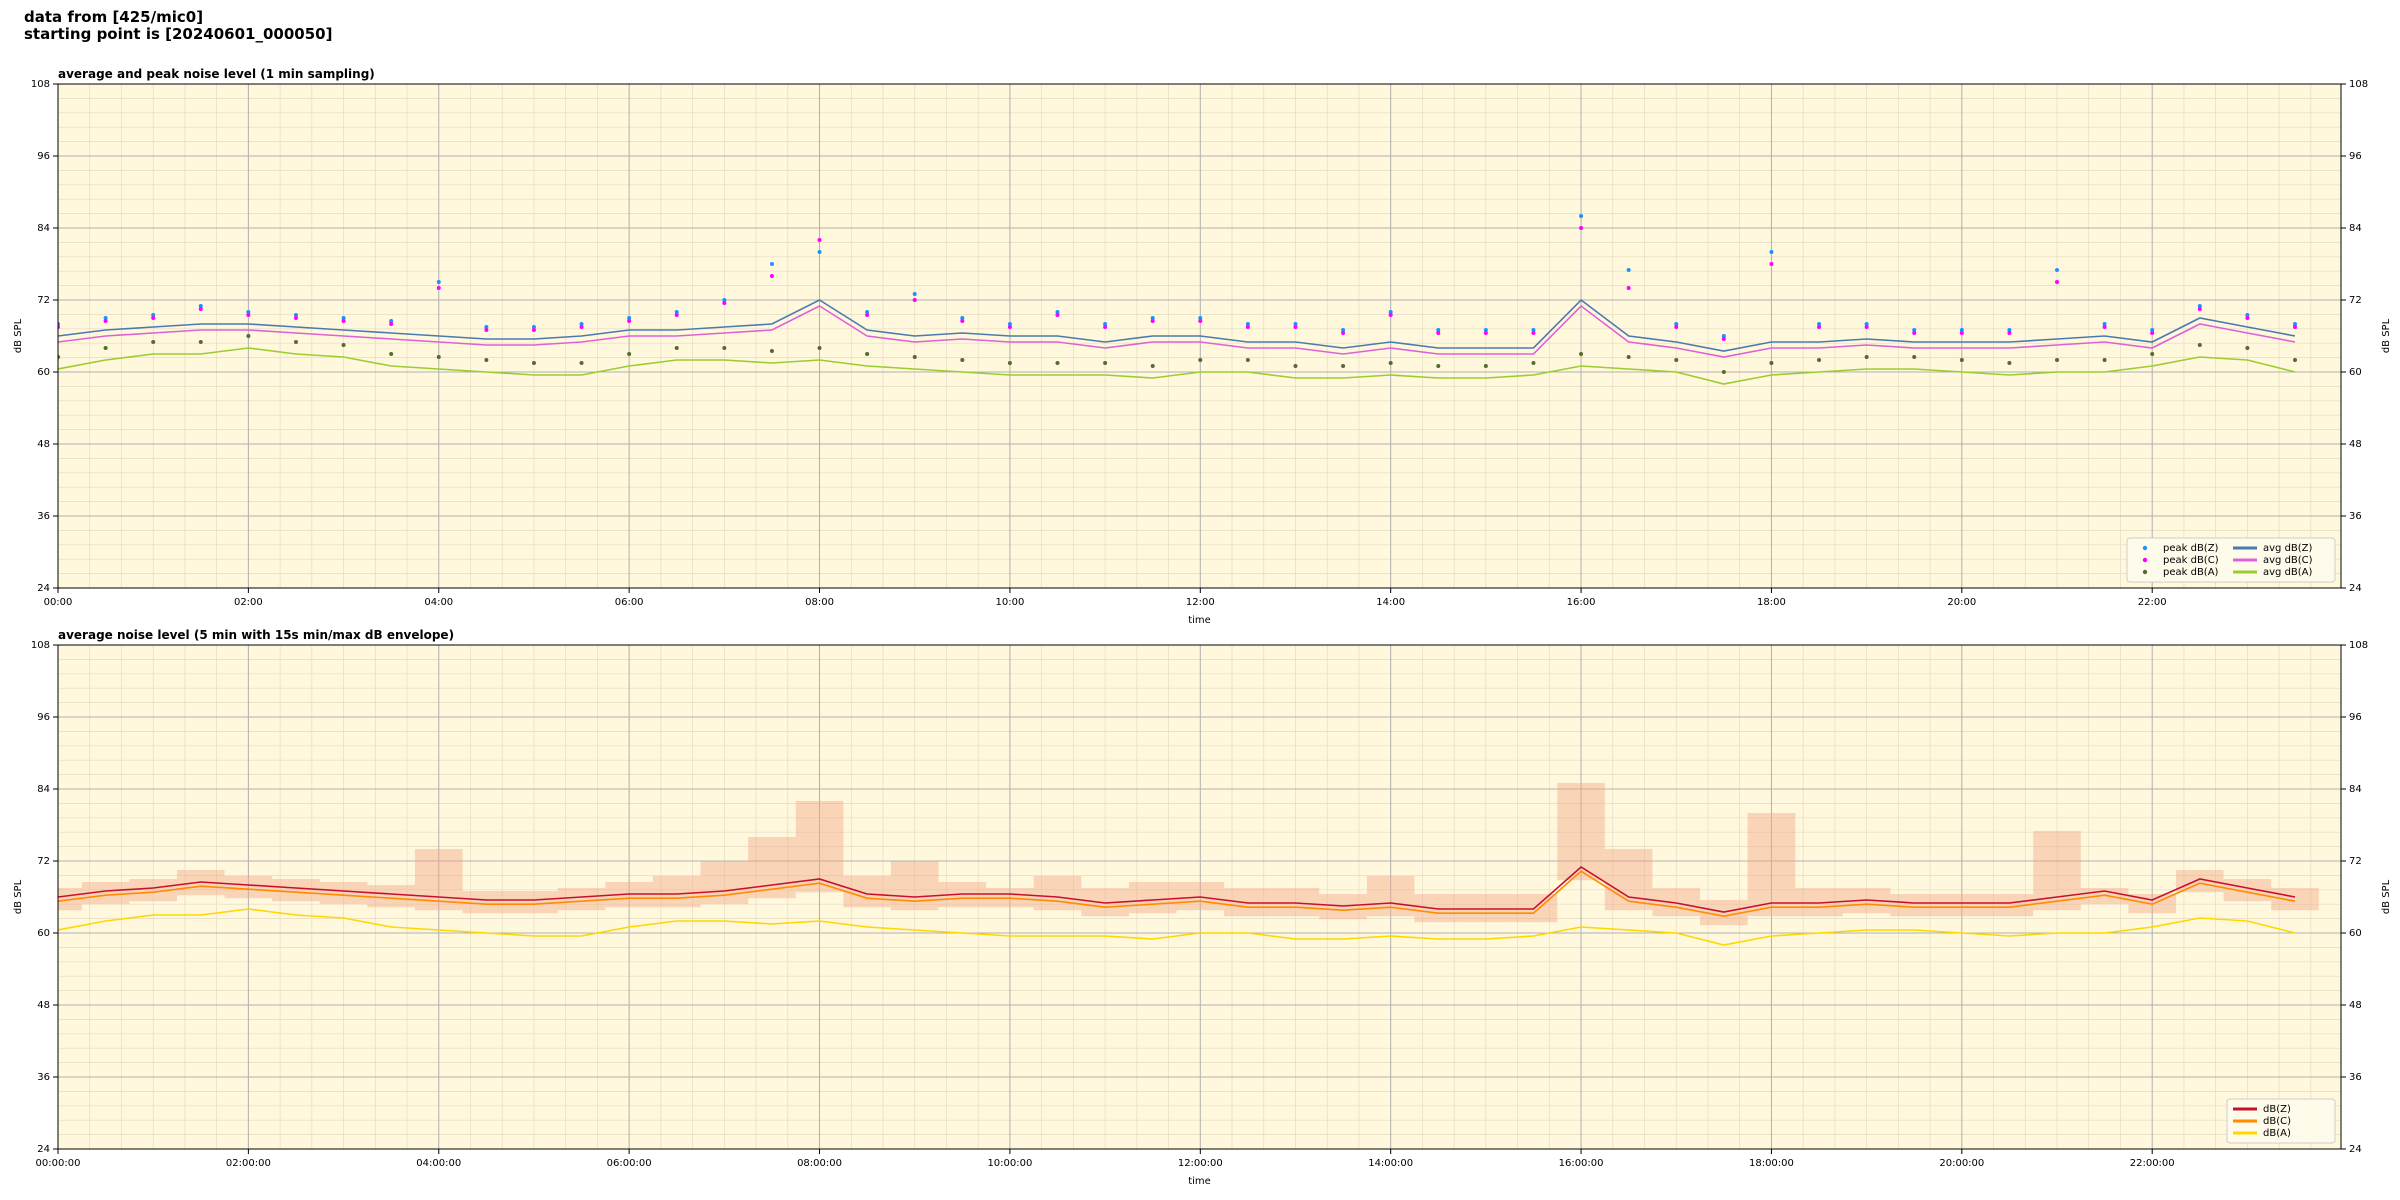 The image size is (2400, 1200). What do you see at coordinates (2152, 602) in the screenshot?
I see `x-tick-label: 22:00` at bounding box center [2152, 602].